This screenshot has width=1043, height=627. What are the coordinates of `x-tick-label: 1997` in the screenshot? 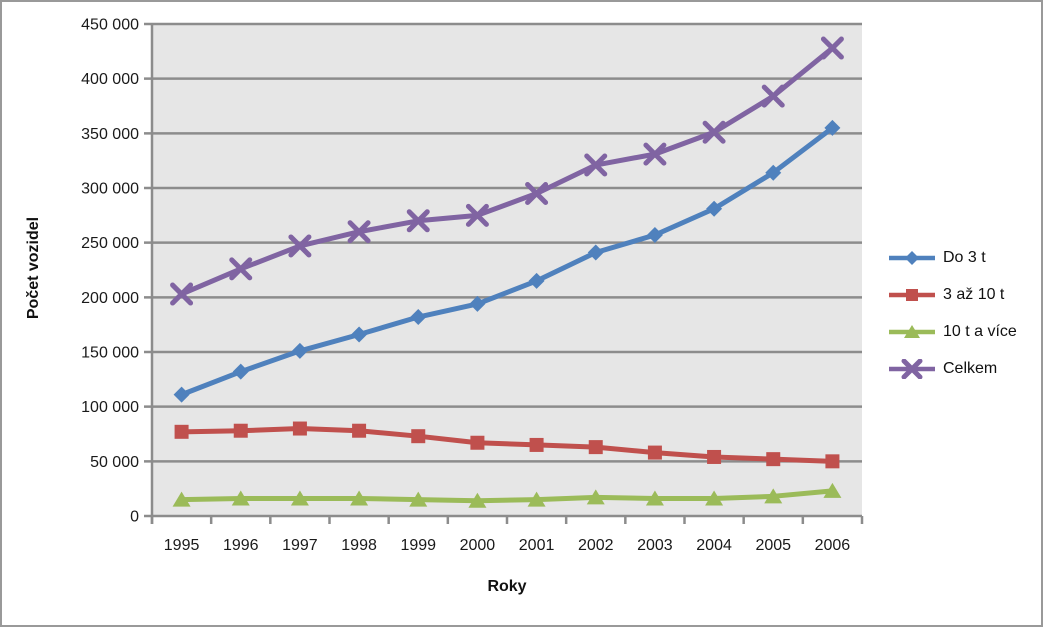 It's located at (300, 545).